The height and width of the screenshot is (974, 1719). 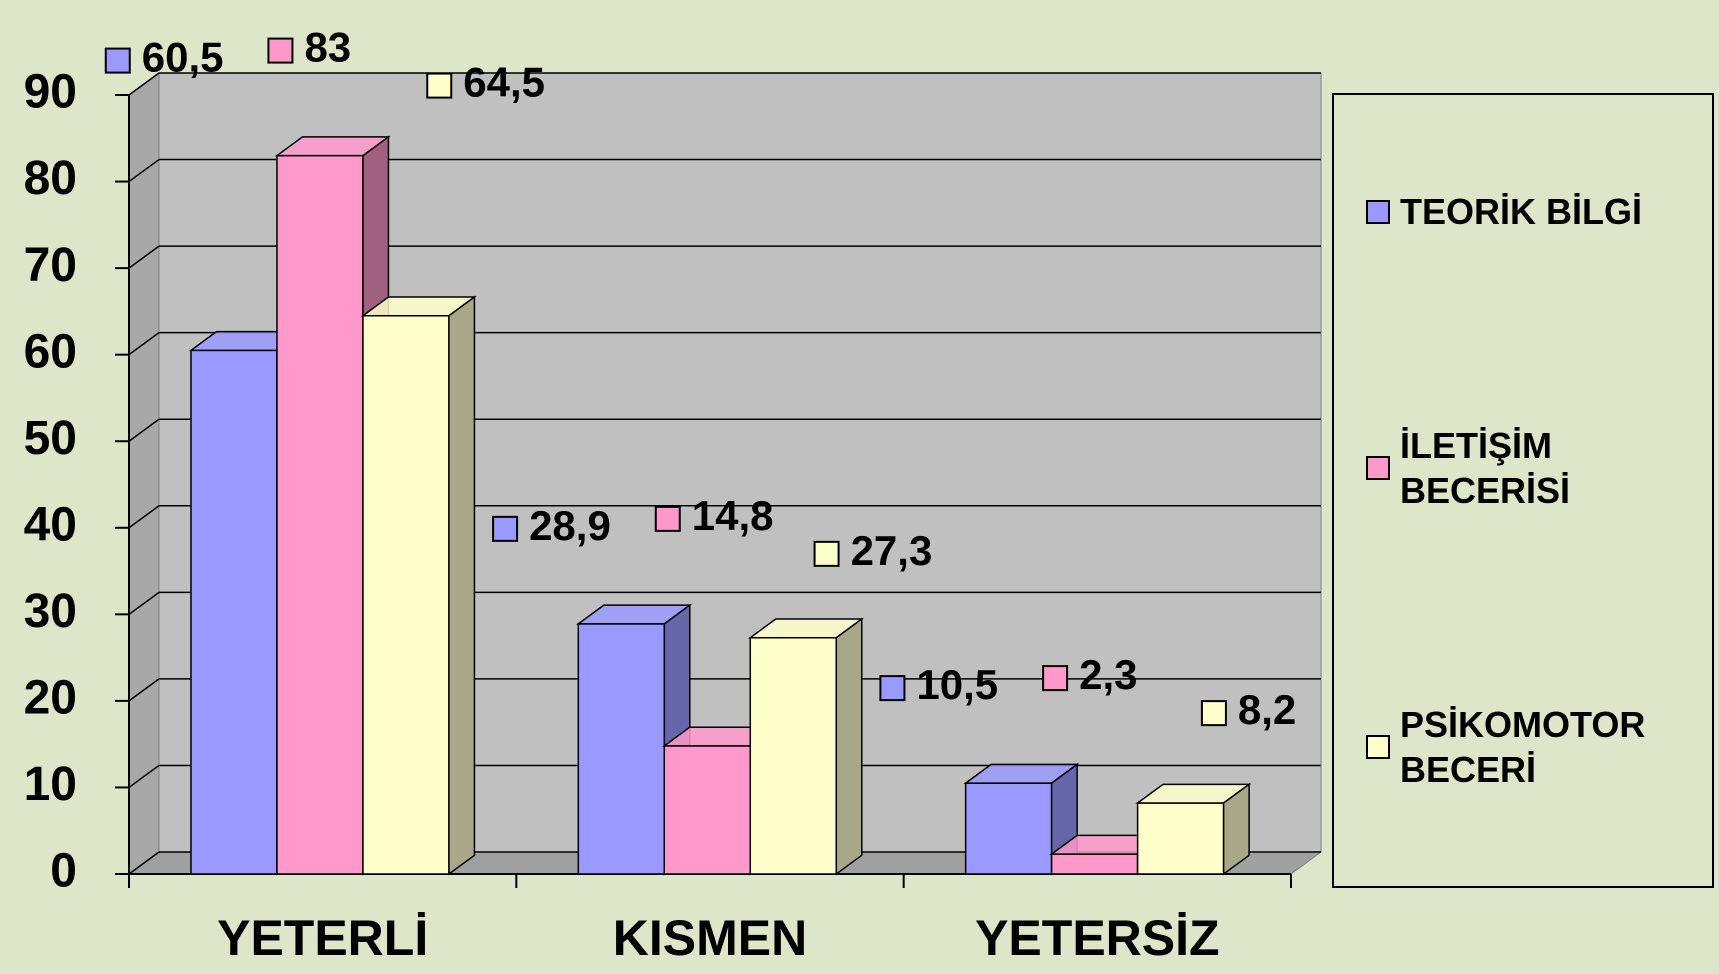 What do you see at coordinates (50, 784) in the screenshot?
I see `y-tick-label: 10` at bounding box center [50, 784].